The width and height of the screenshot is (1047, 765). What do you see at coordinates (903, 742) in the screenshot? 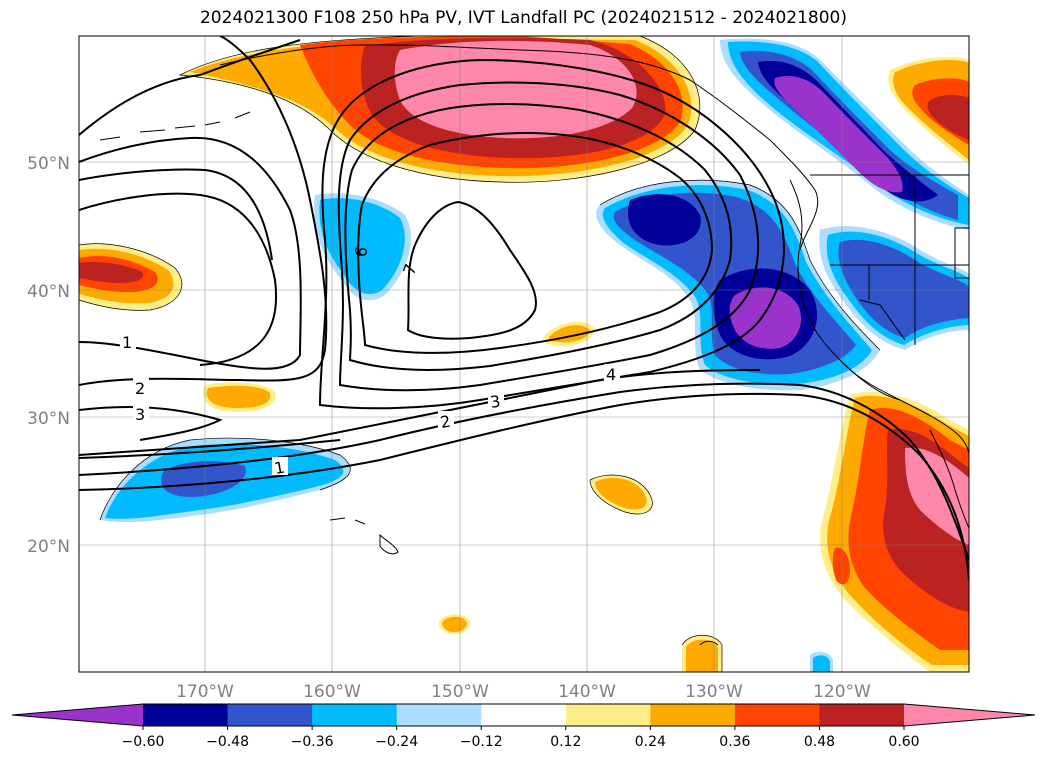
I see `colorbar-tick-label: 0.60` at bounding box center [903, 742].